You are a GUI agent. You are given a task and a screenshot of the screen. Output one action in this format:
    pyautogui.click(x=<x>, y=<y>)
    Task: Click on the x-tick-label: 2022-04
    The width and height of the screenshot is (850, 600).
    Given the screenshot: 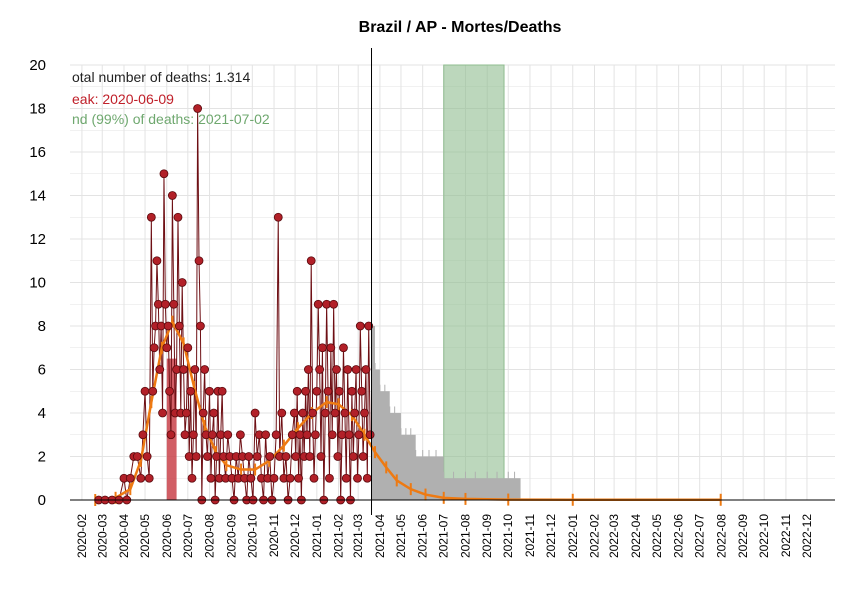 What is the action you would take?
    pyautogui.click(x=636, y=536)
    